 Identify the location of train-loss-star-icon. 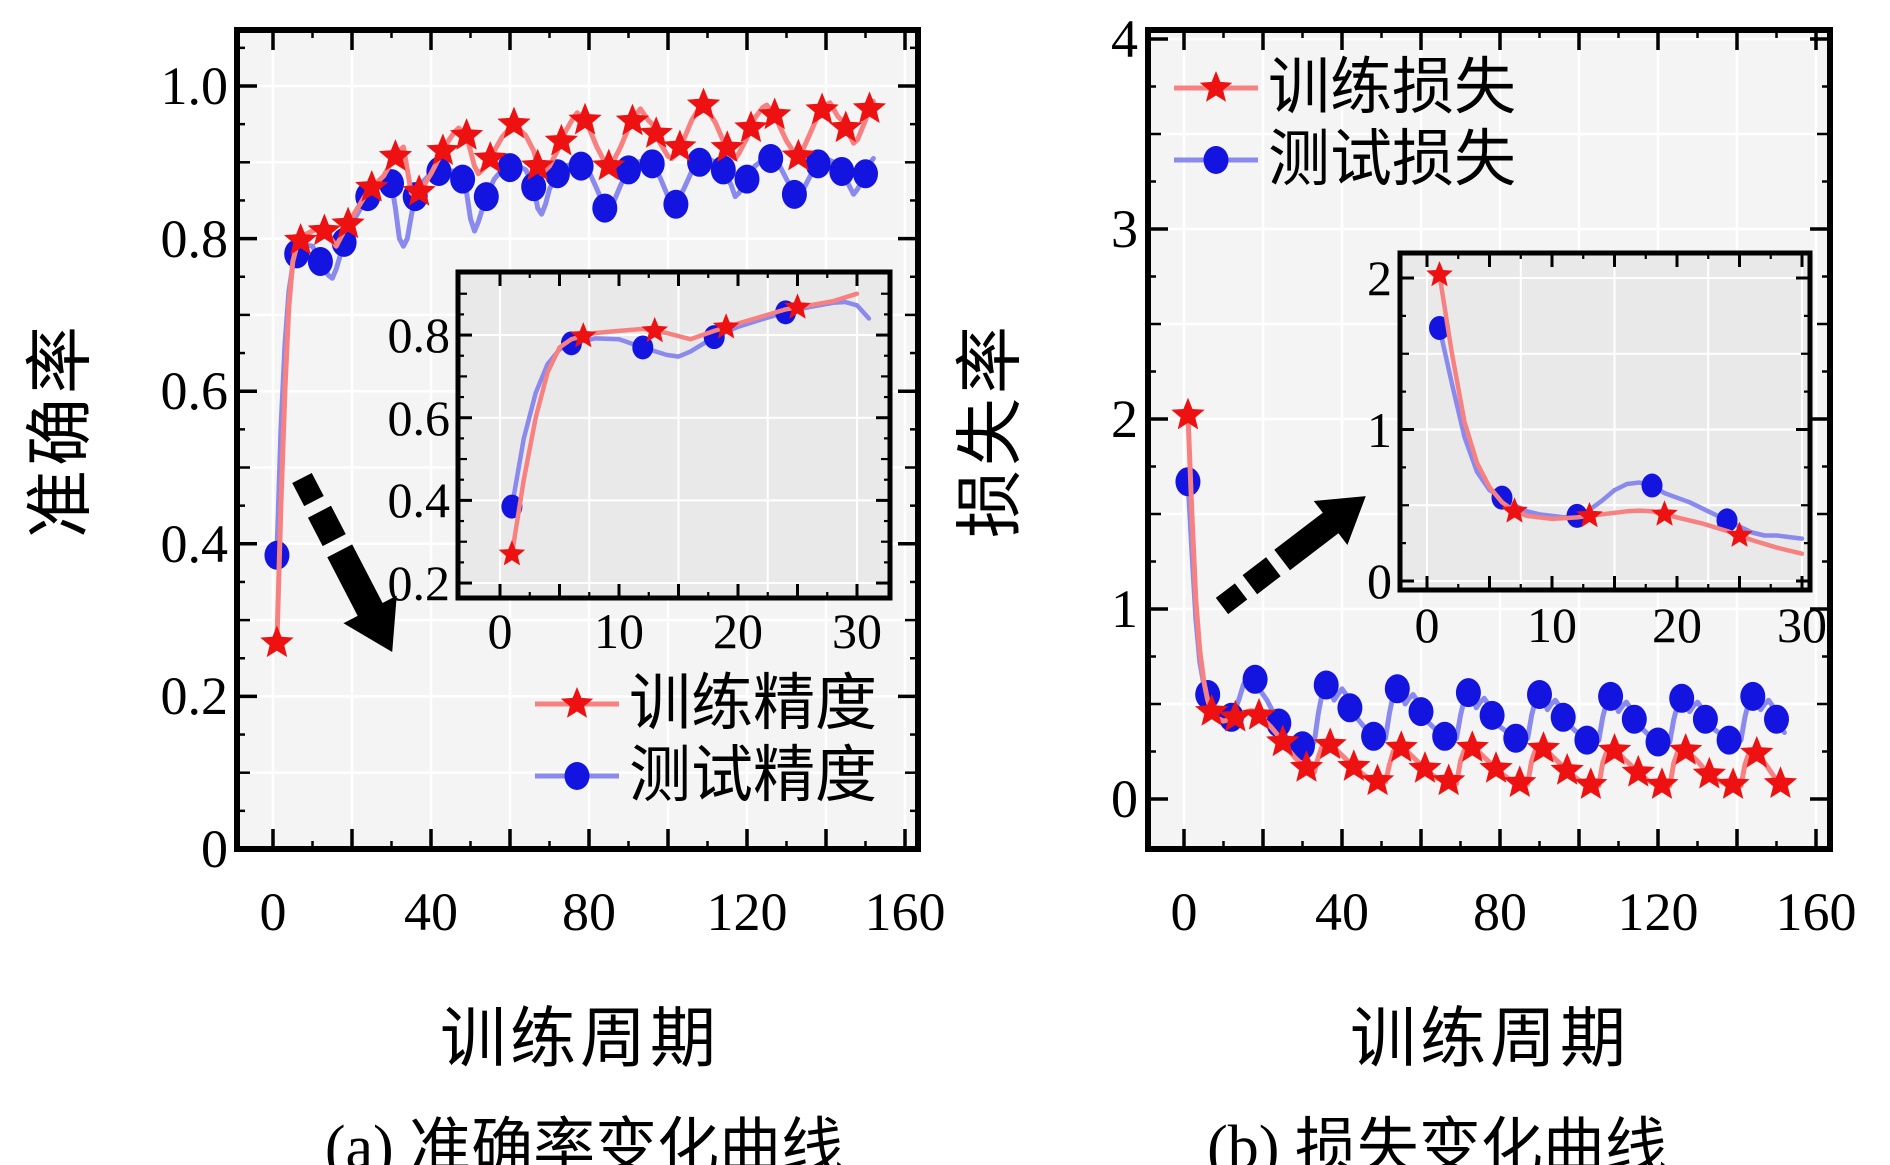
(1216, 88).